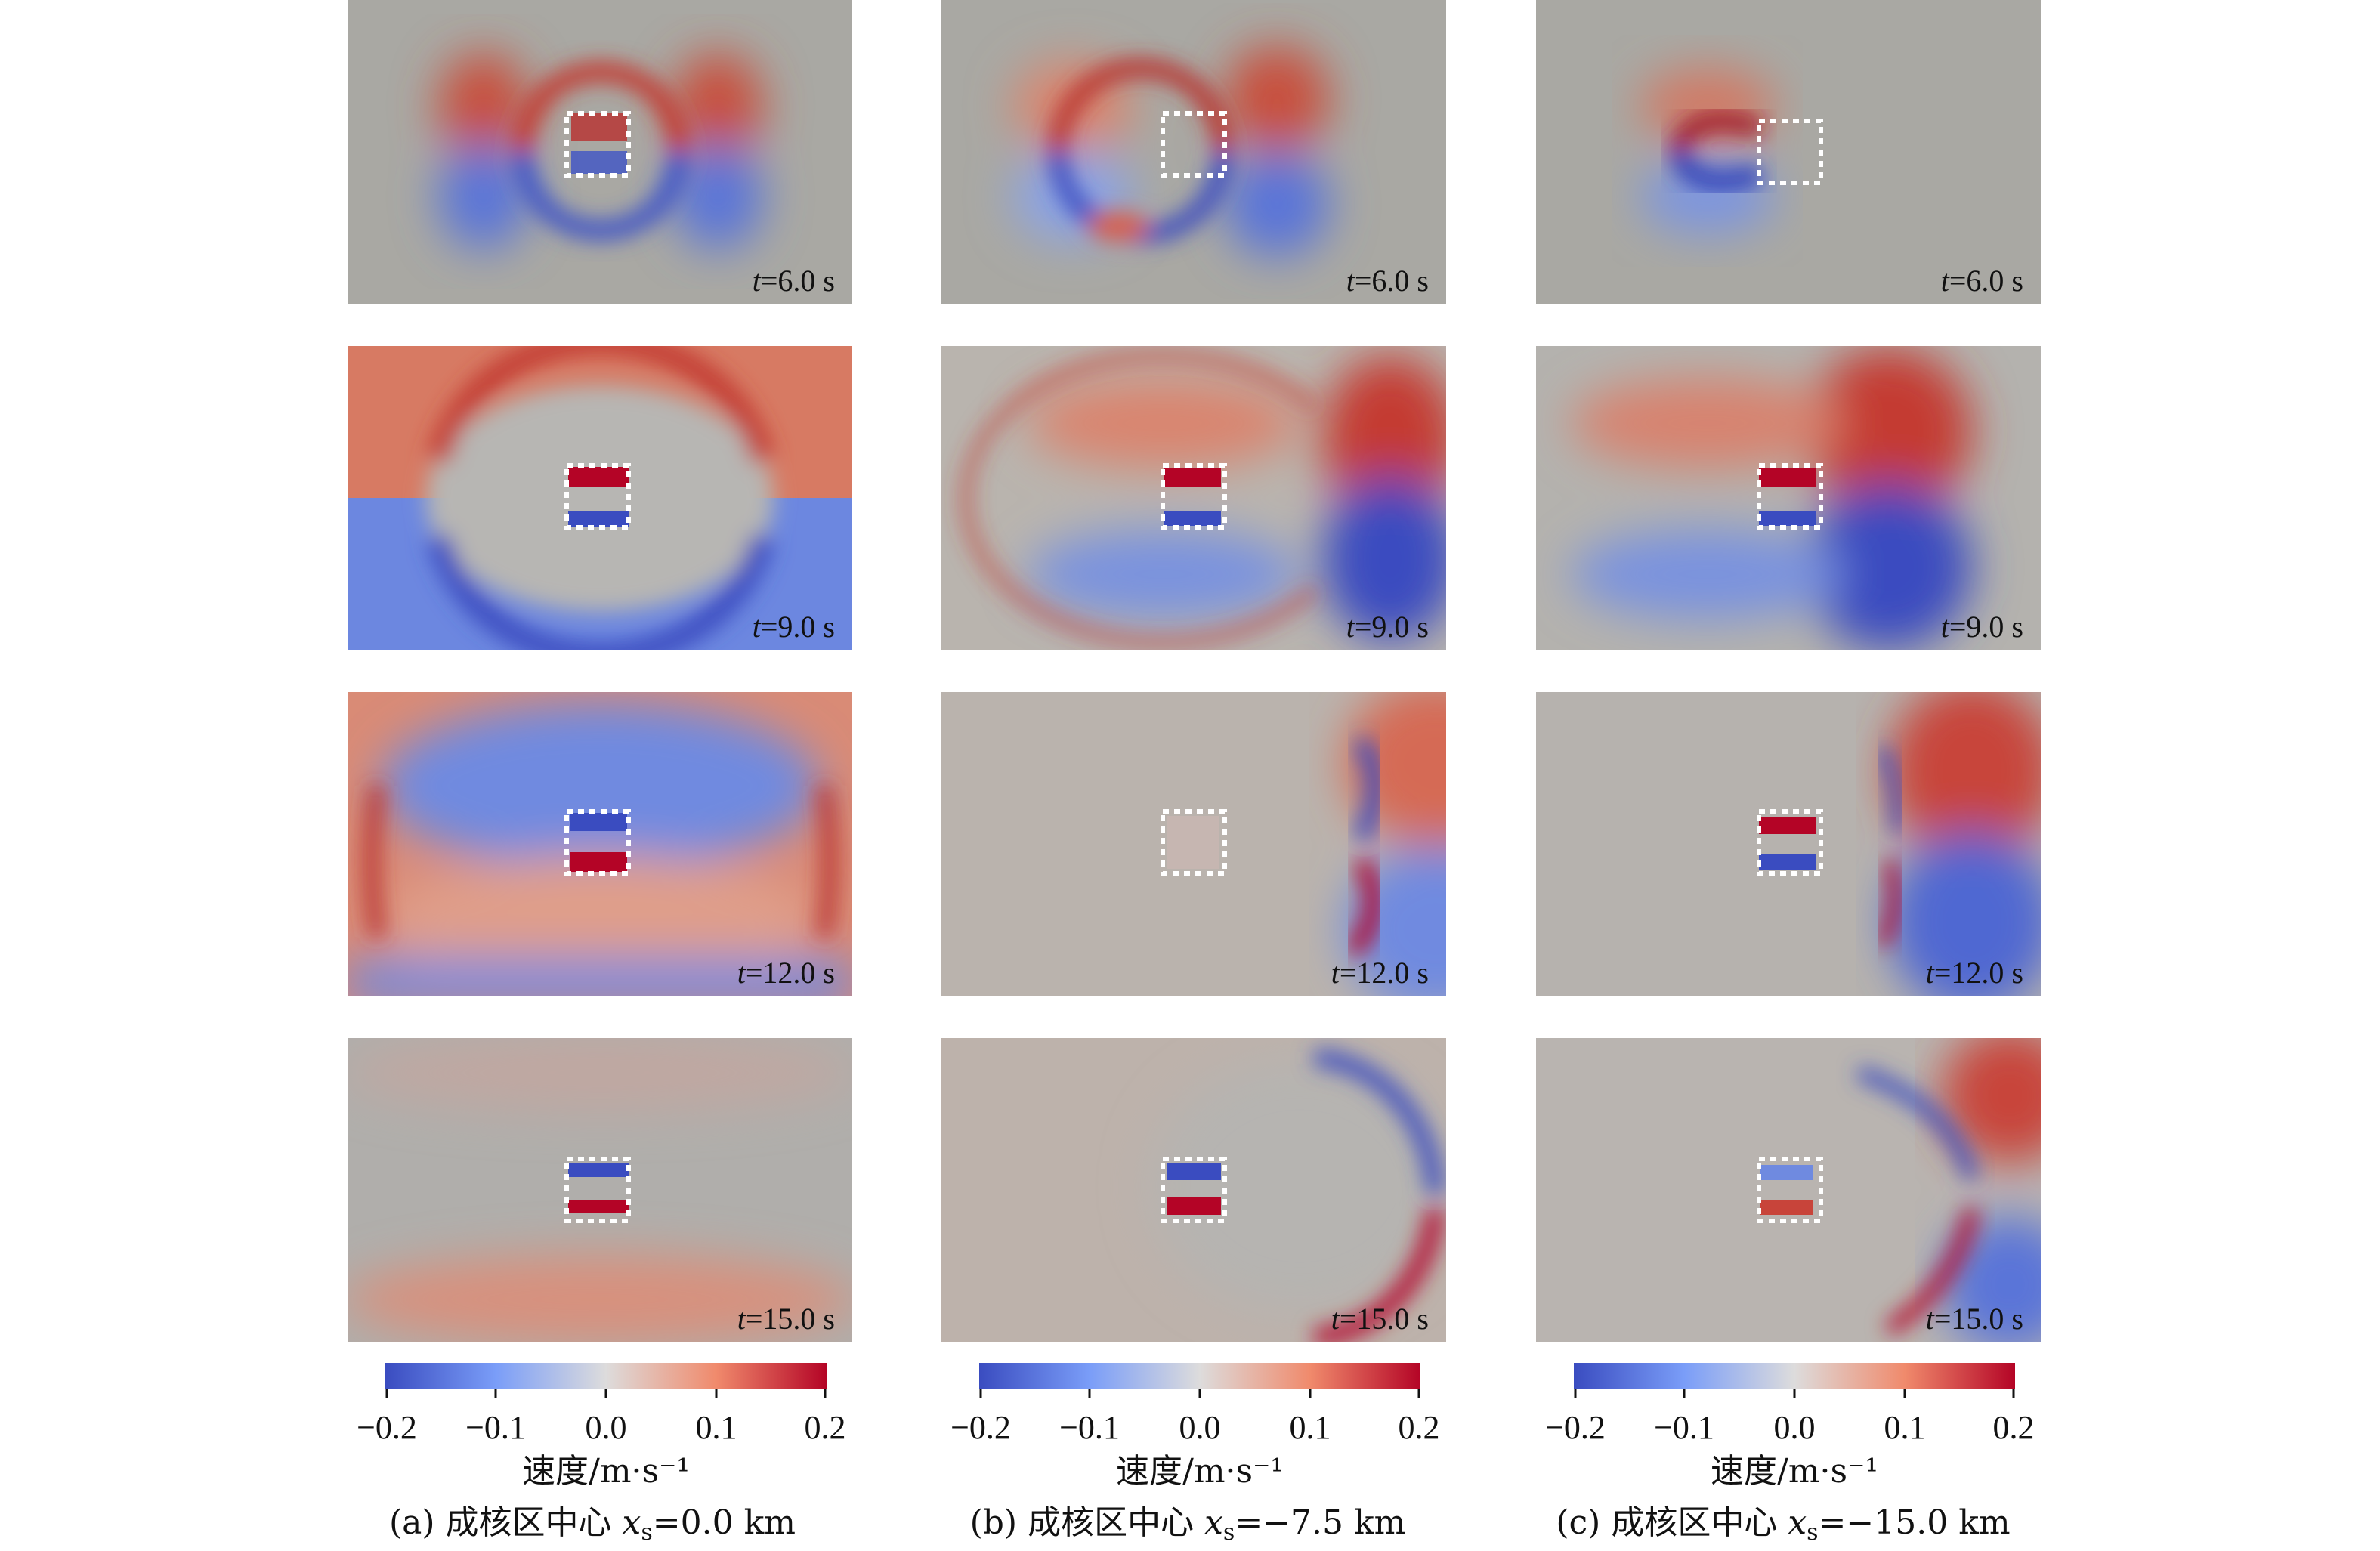 The width and height of the screenshot is (2380, 1551). What do you see at coordinates (1905, 1427) in the screenshot?
I see `colorbar-c-tick-4: 0.1` at bounding box center [1905, 1427].